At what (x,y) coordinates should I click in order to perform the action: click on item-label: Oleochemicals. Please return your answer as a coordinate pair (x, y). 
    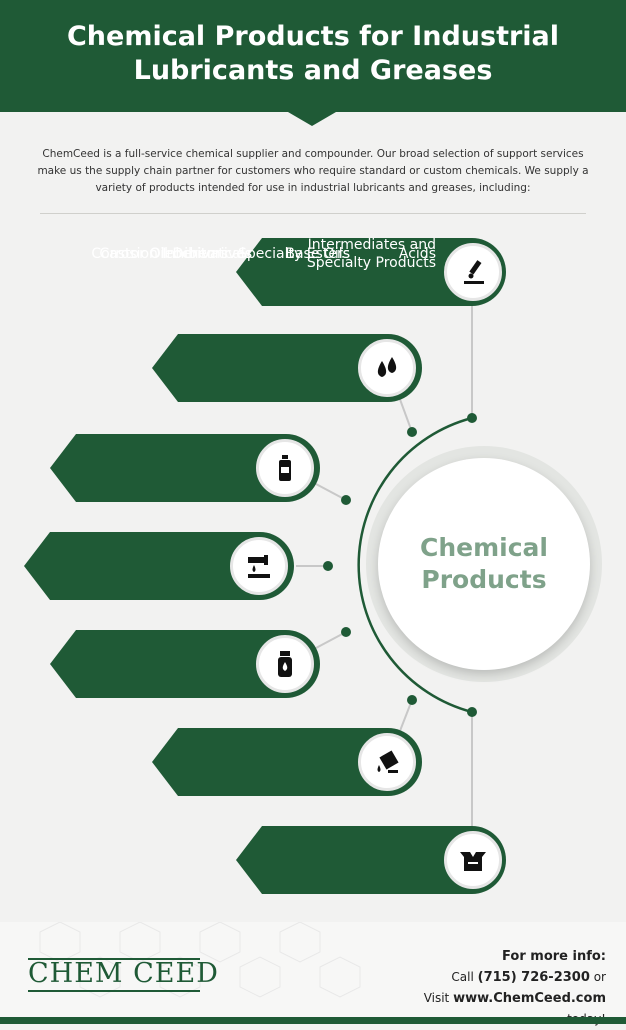
    Looking at the image, I should click on (200, 254).